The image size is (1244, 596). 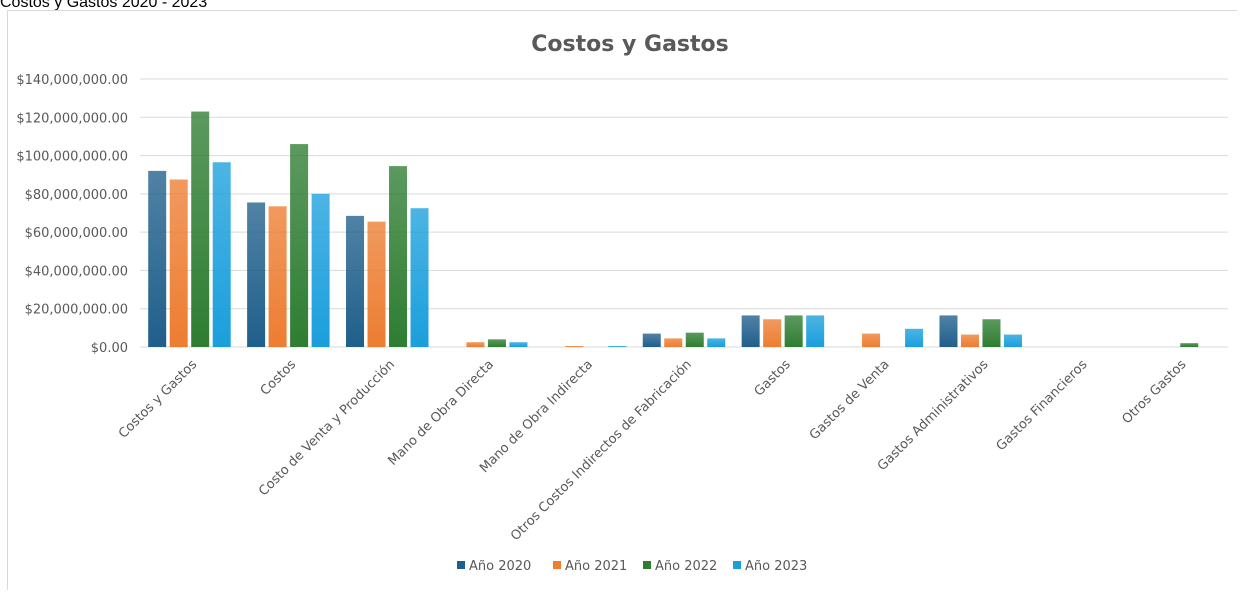 What do you see at coordinates (441, 413) in the screenshot?
I see `x-tick-label: Mano de Obra Directa` at bounding box center [441, 413].